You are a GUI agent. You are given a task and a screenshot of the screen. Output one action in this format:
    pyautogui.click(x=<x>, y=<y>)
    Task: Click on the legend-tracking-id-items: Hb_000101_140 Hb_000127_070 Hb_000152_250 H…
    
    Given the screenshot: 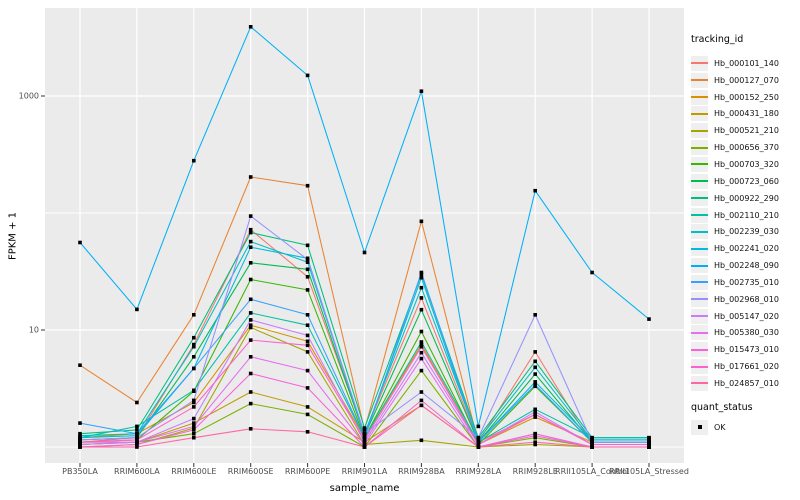 What is the action you would take?
    pyautogui.click(x=735, y=223)
    